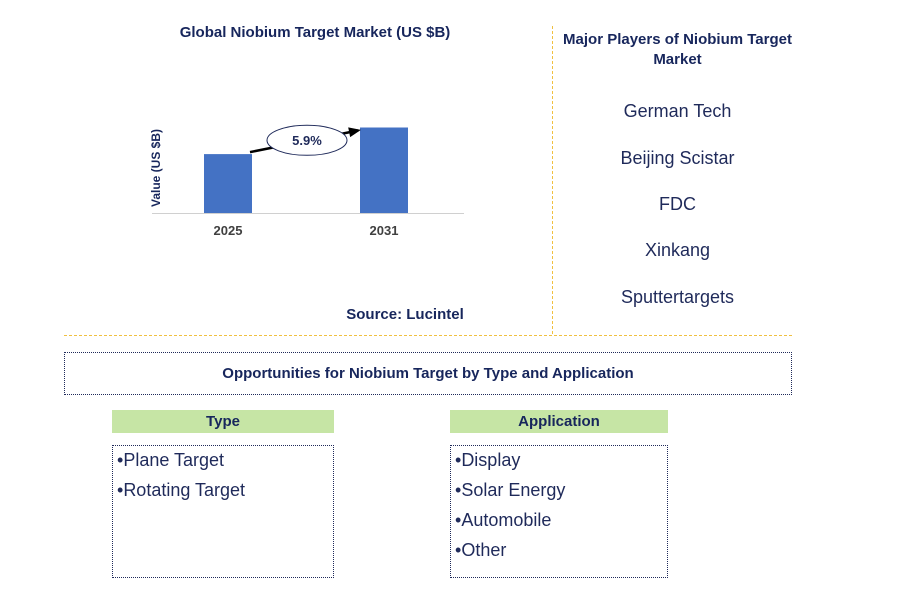 This screenshot has width=921, height=613. Describe the element at coordinates (228, 230) in the screenshot. I see `x-tick-label: 2025` at that location.